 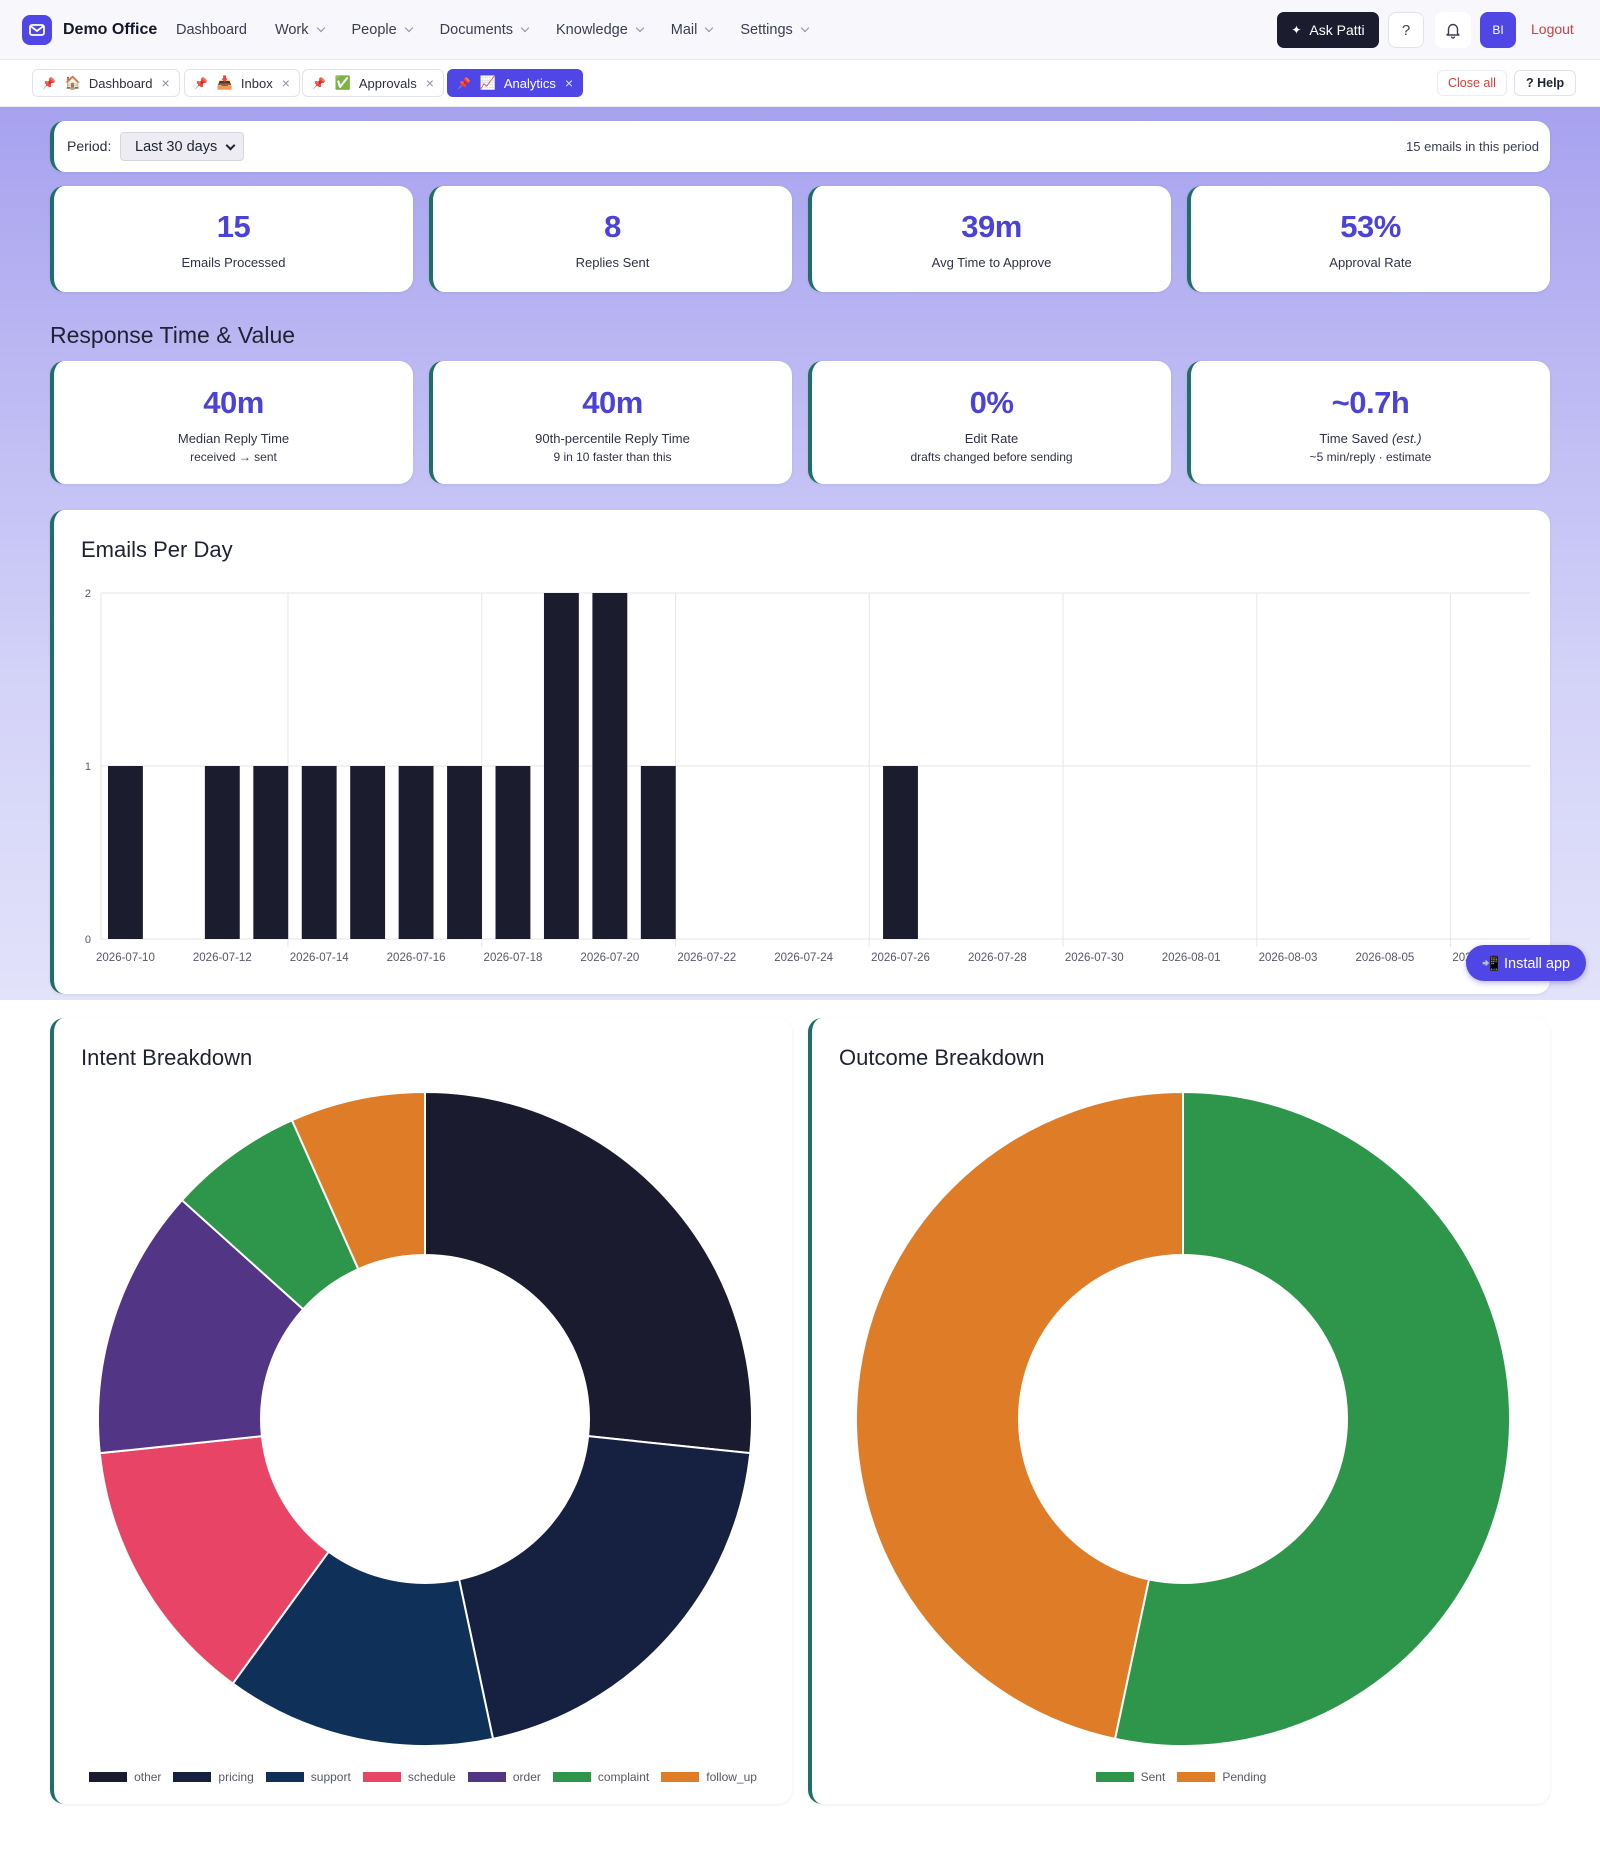 I want to click on email-count-text: 15 emails in this period, so click(x=1472, y=146).